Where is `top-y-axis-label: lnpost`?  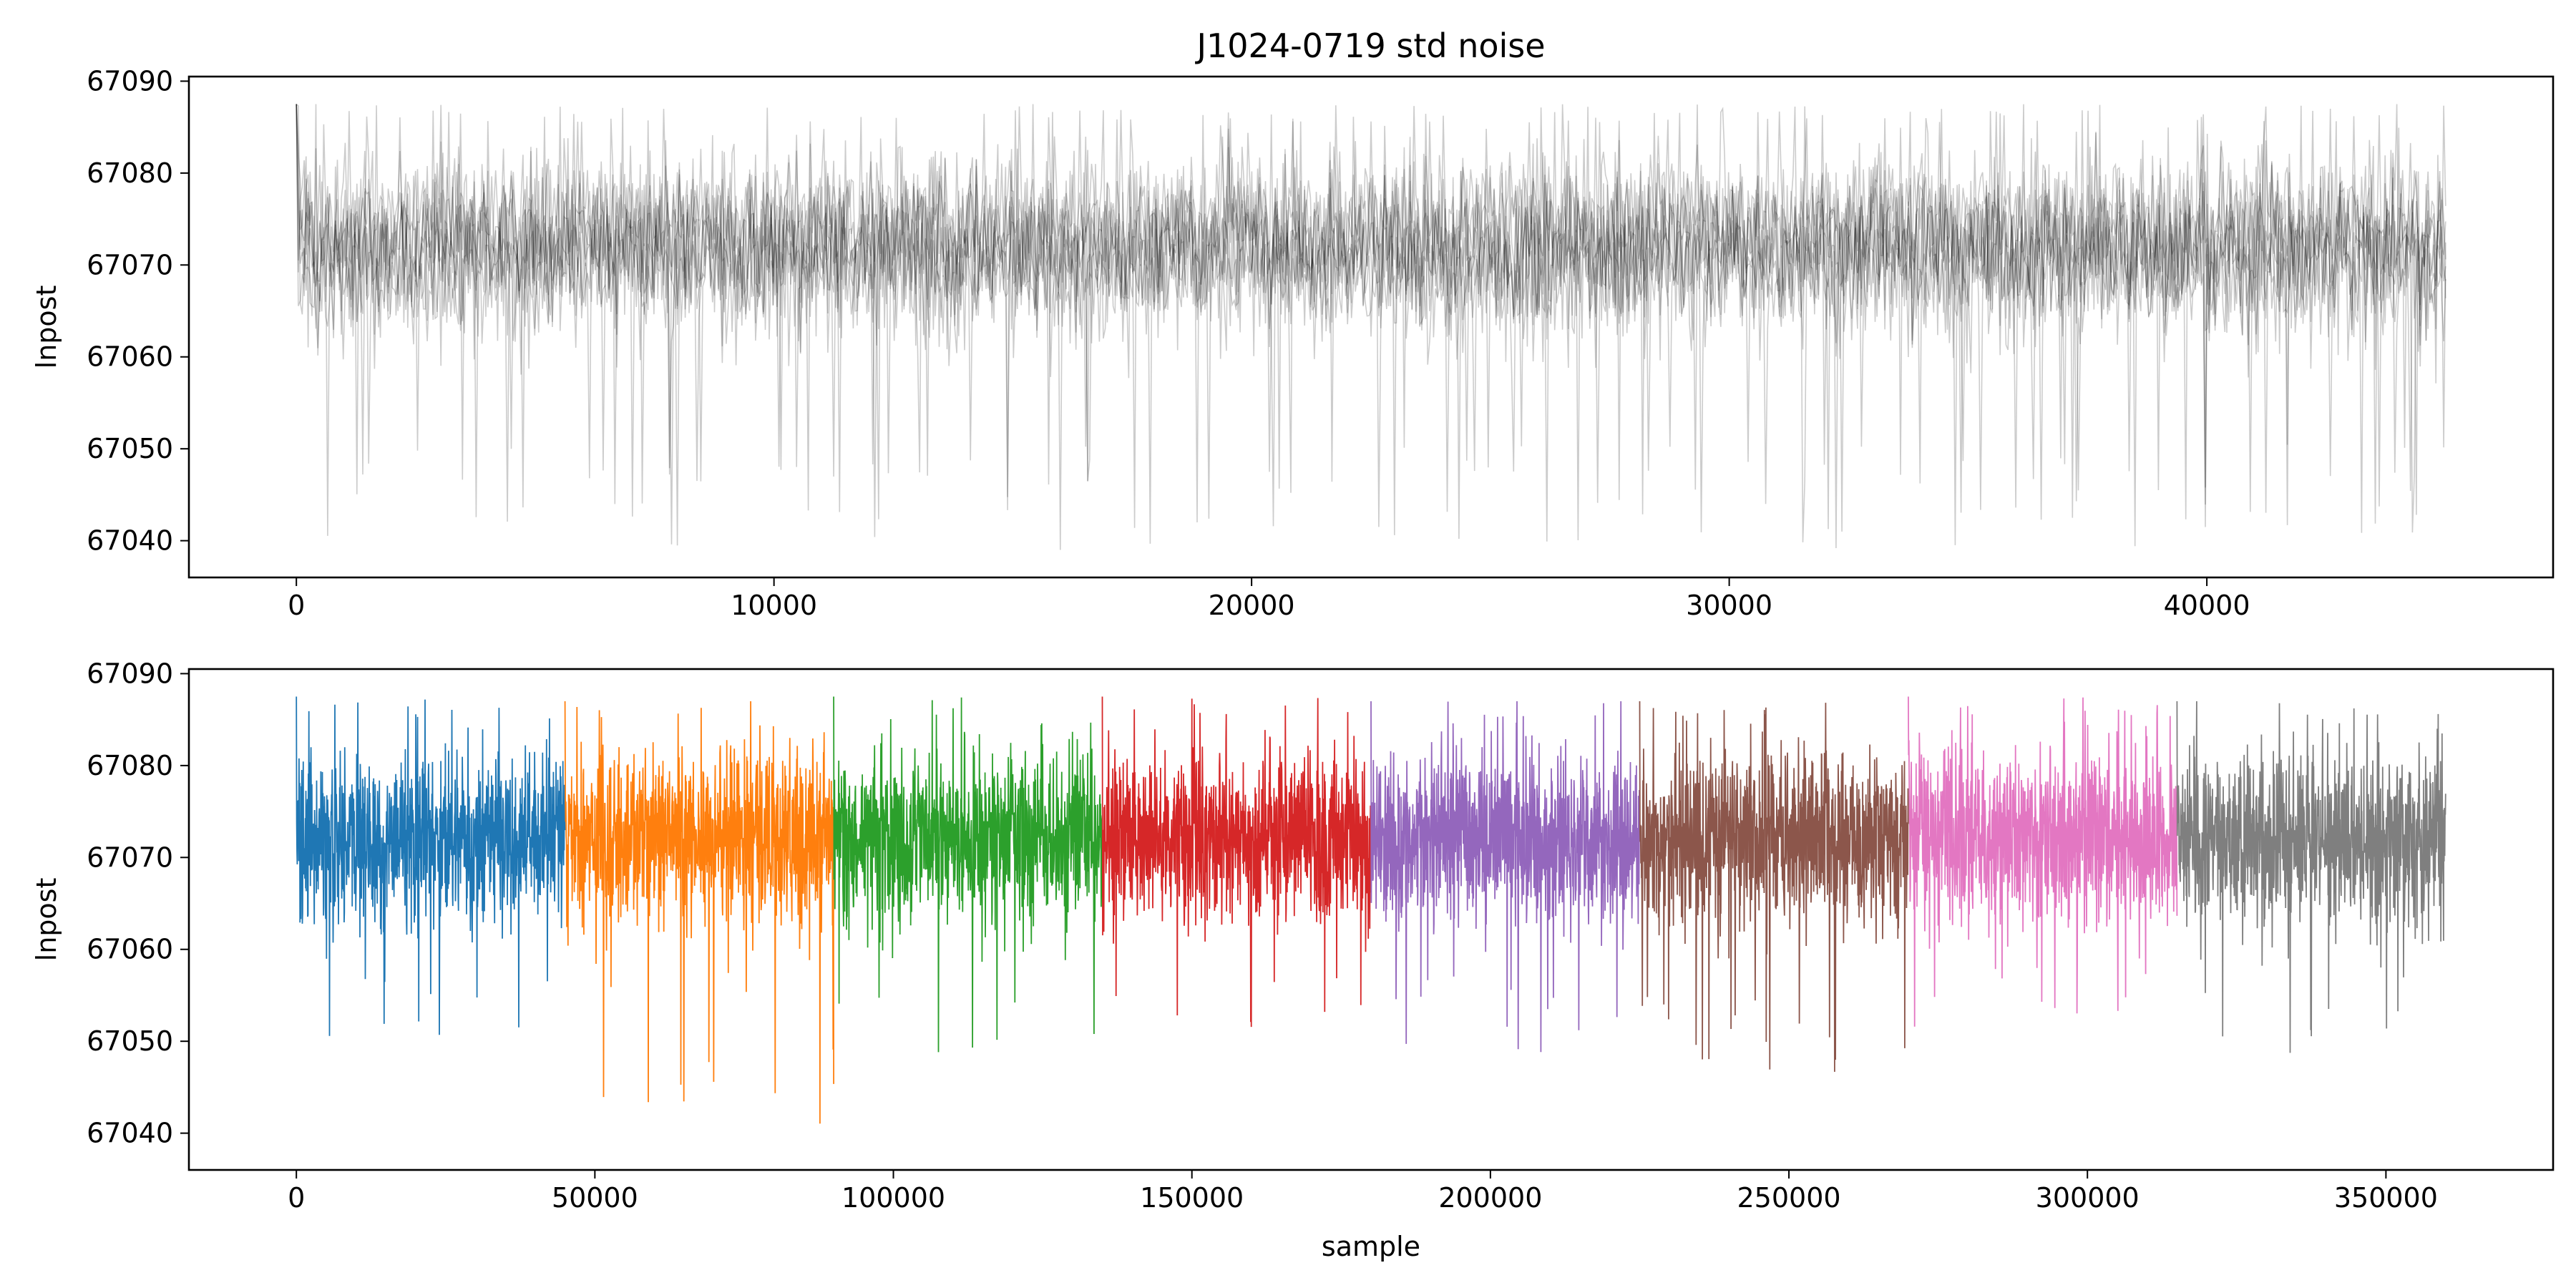
top-y-axis-label: lnpost is located at coordinates (46, 327).